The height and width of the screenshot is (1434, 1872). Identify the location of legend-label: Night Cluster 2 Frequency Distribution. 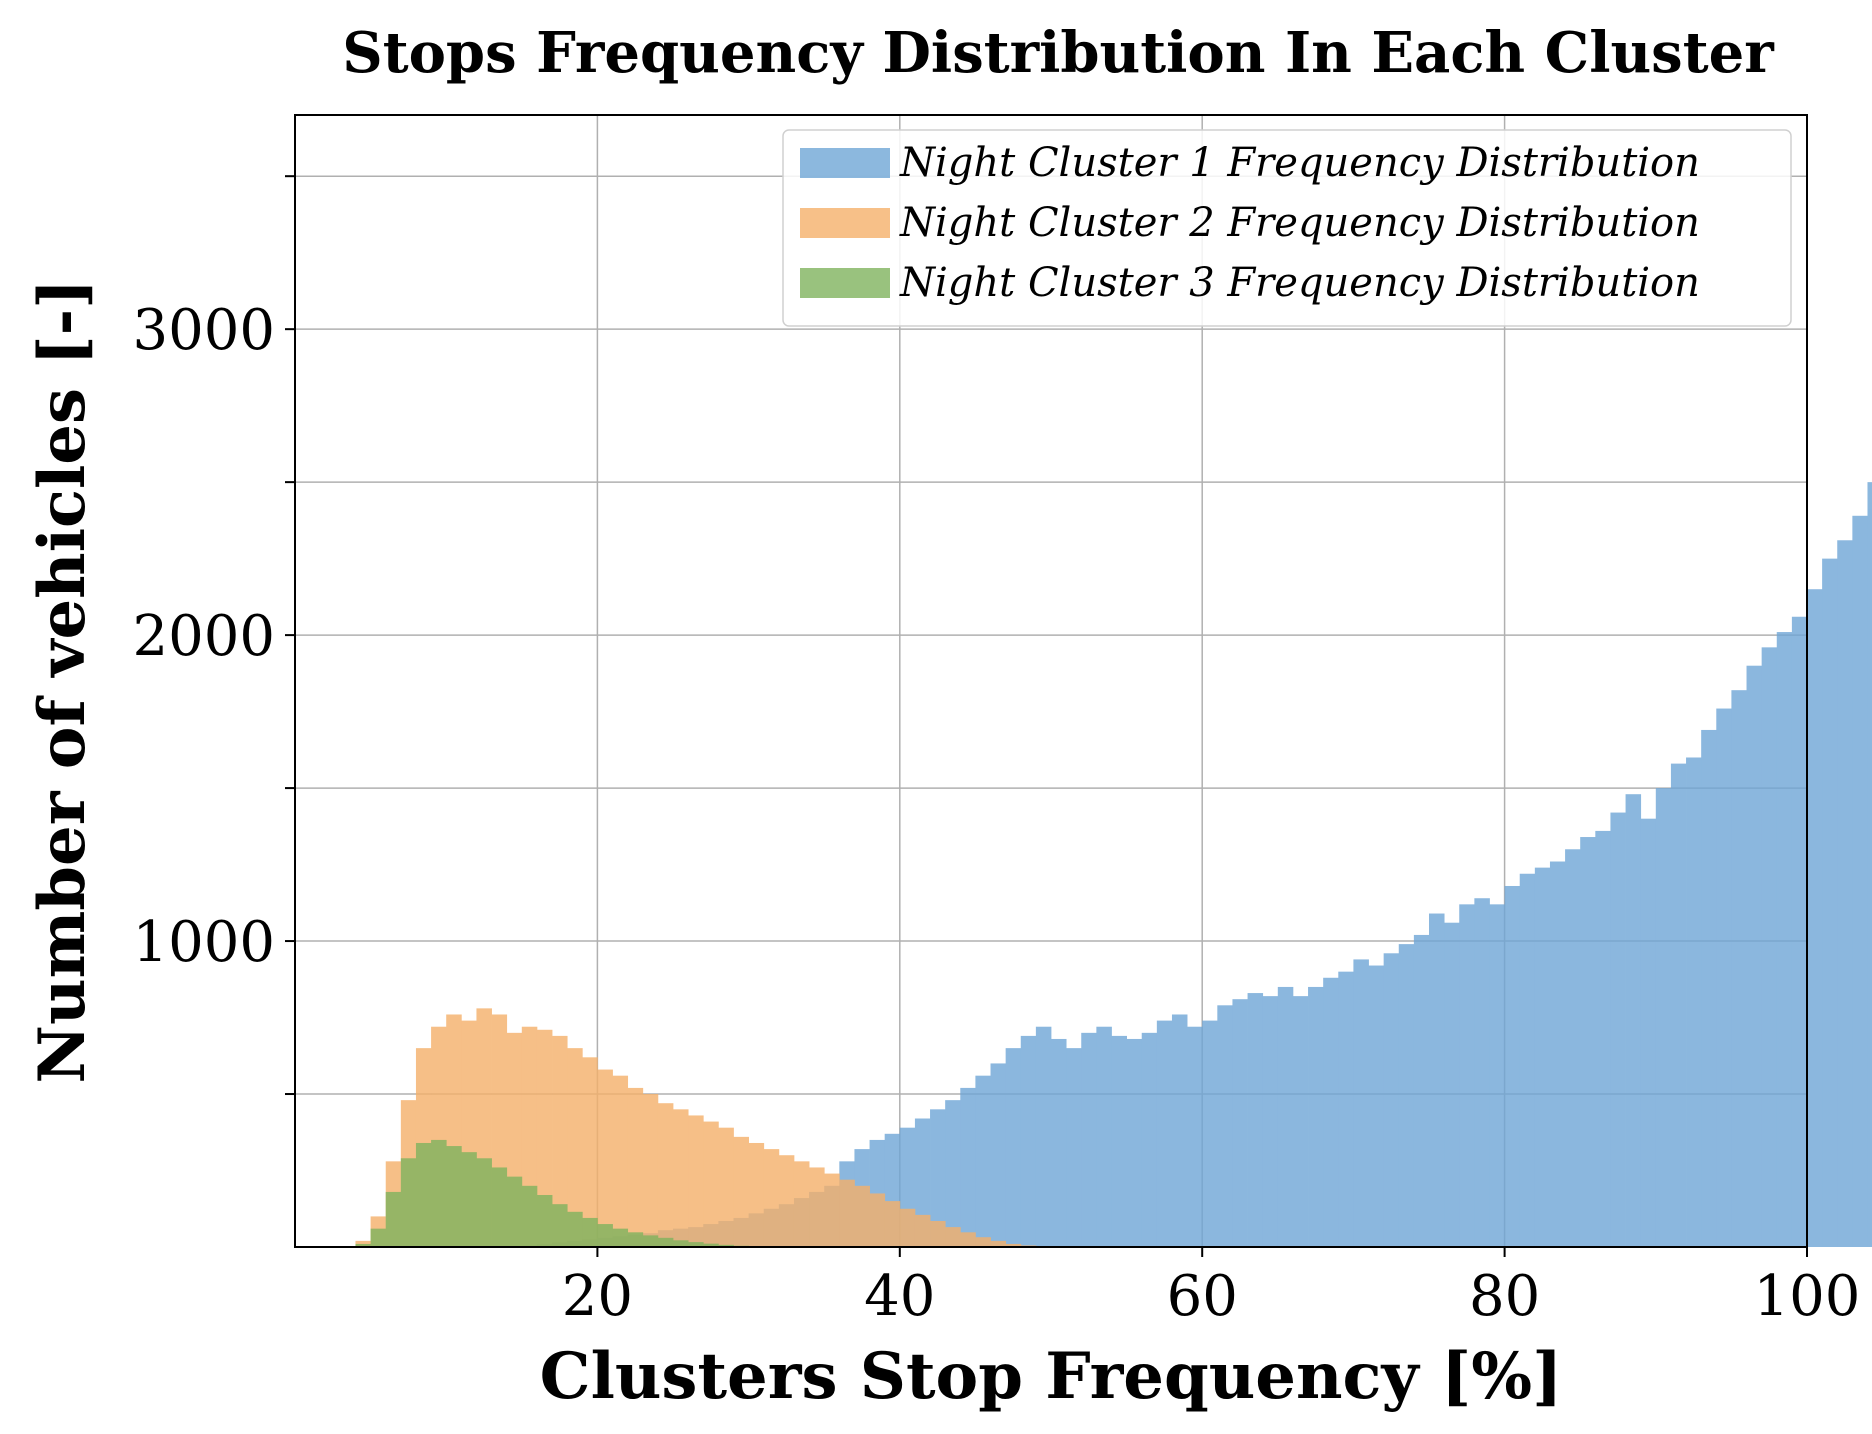
(1299, 223).